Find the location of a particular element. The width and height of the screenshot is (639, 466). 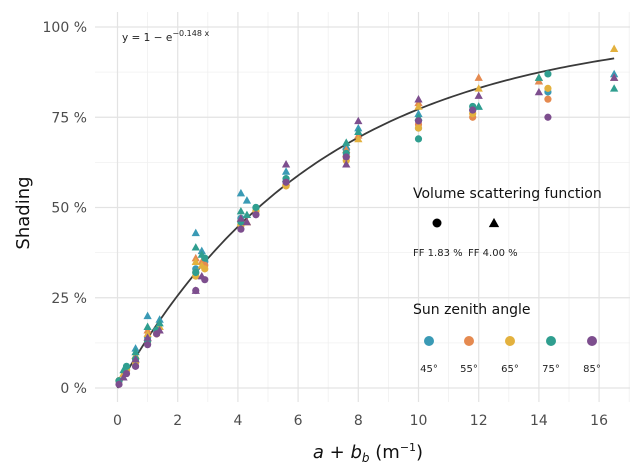

y-tick-label: 100 % is located at coordinates (65, 28).